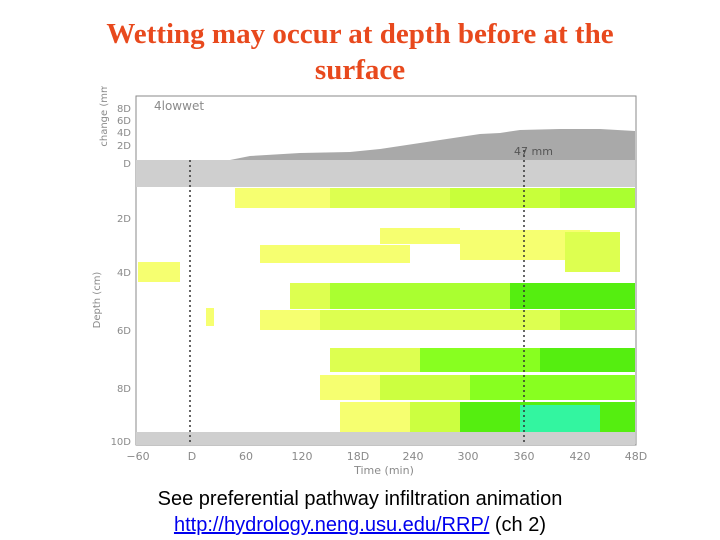 This screenshot has height=540, width=720. I want to click on depth-tick: 10D, so click(121, 442).